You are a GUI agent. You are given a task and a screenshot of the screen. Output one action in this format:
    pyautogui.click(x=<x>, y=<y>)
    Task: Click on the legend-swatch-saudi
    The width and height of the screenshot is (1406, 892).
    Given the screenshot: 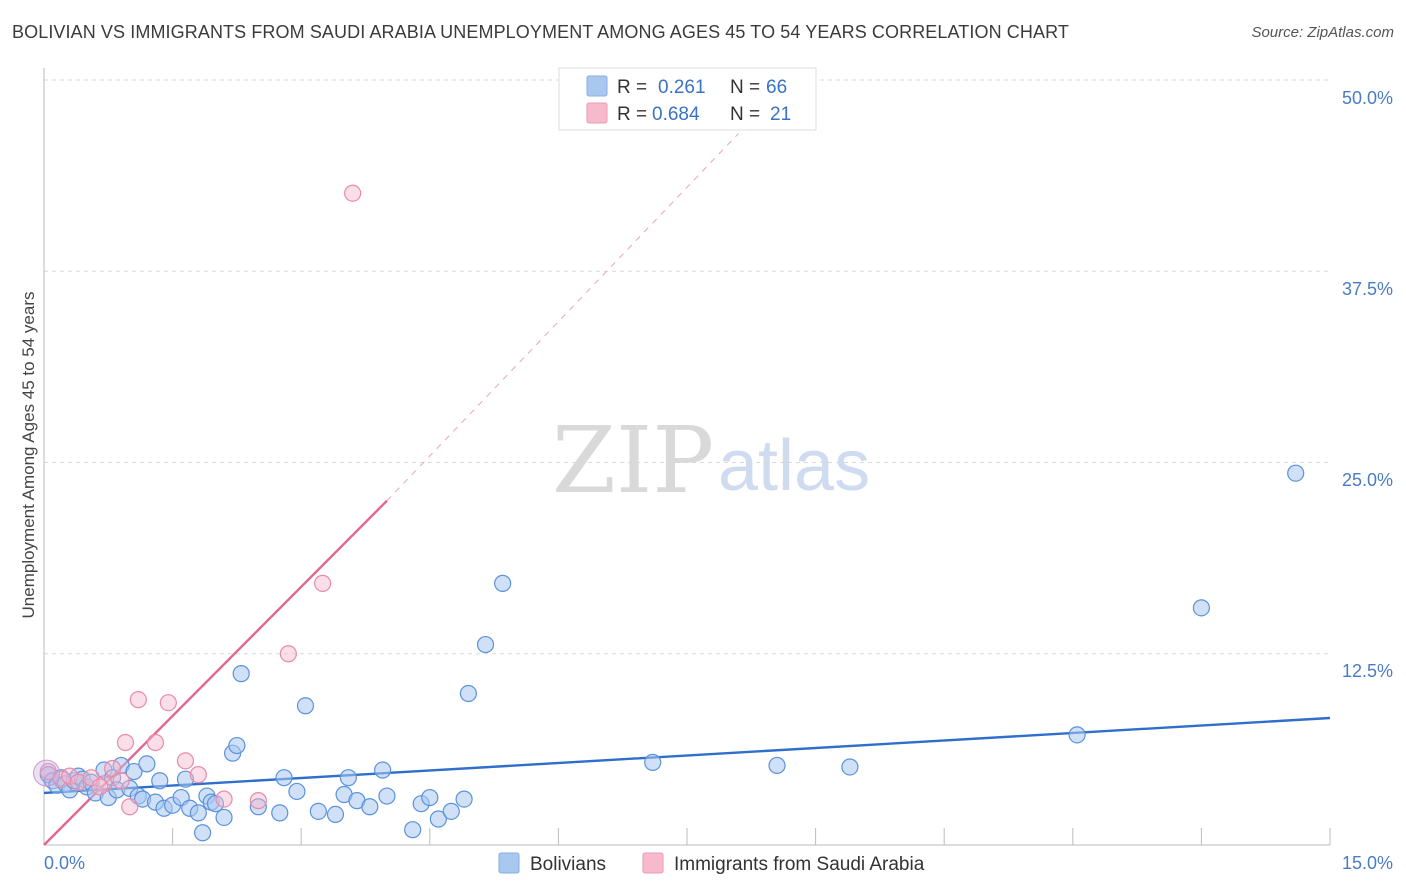 What is the action you would take?
    pyautogui.click(x=597, y=113)
    